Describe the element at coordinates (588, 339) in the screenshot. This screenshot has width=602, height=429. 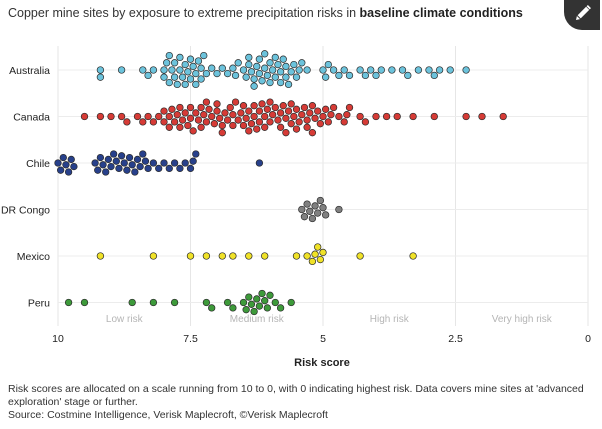
I see `x-tick-label: 0` at that location.